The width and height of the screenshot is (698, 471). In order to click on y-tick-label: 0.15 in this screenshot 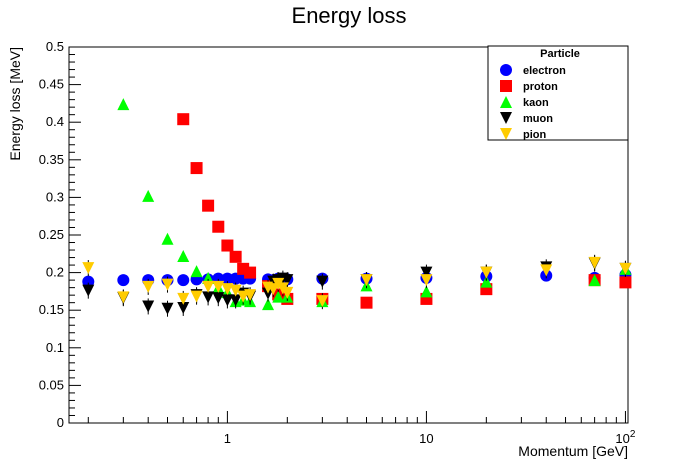, I will do `click(51, 309)`.